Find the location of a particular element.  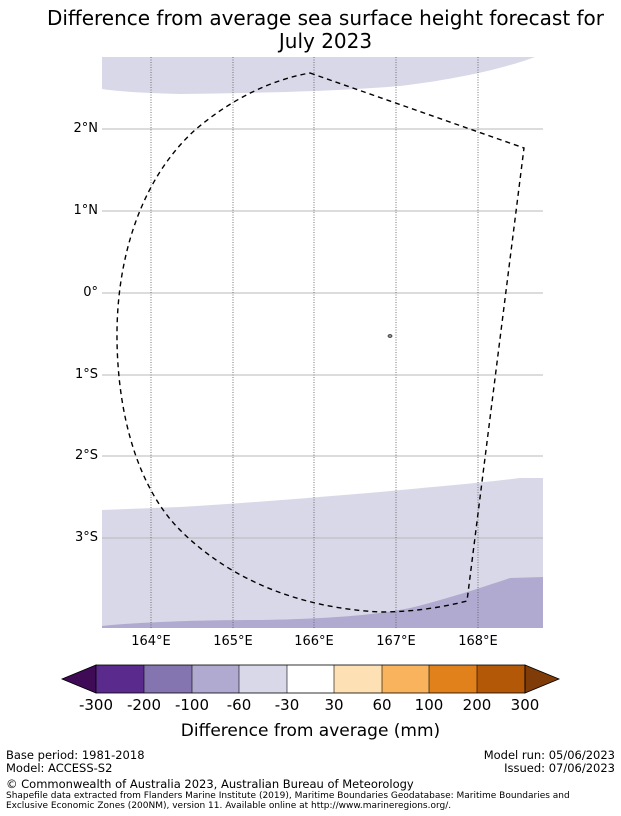

issued-date: Issued: 07/06/2023 is located at coordinates (559, 768).